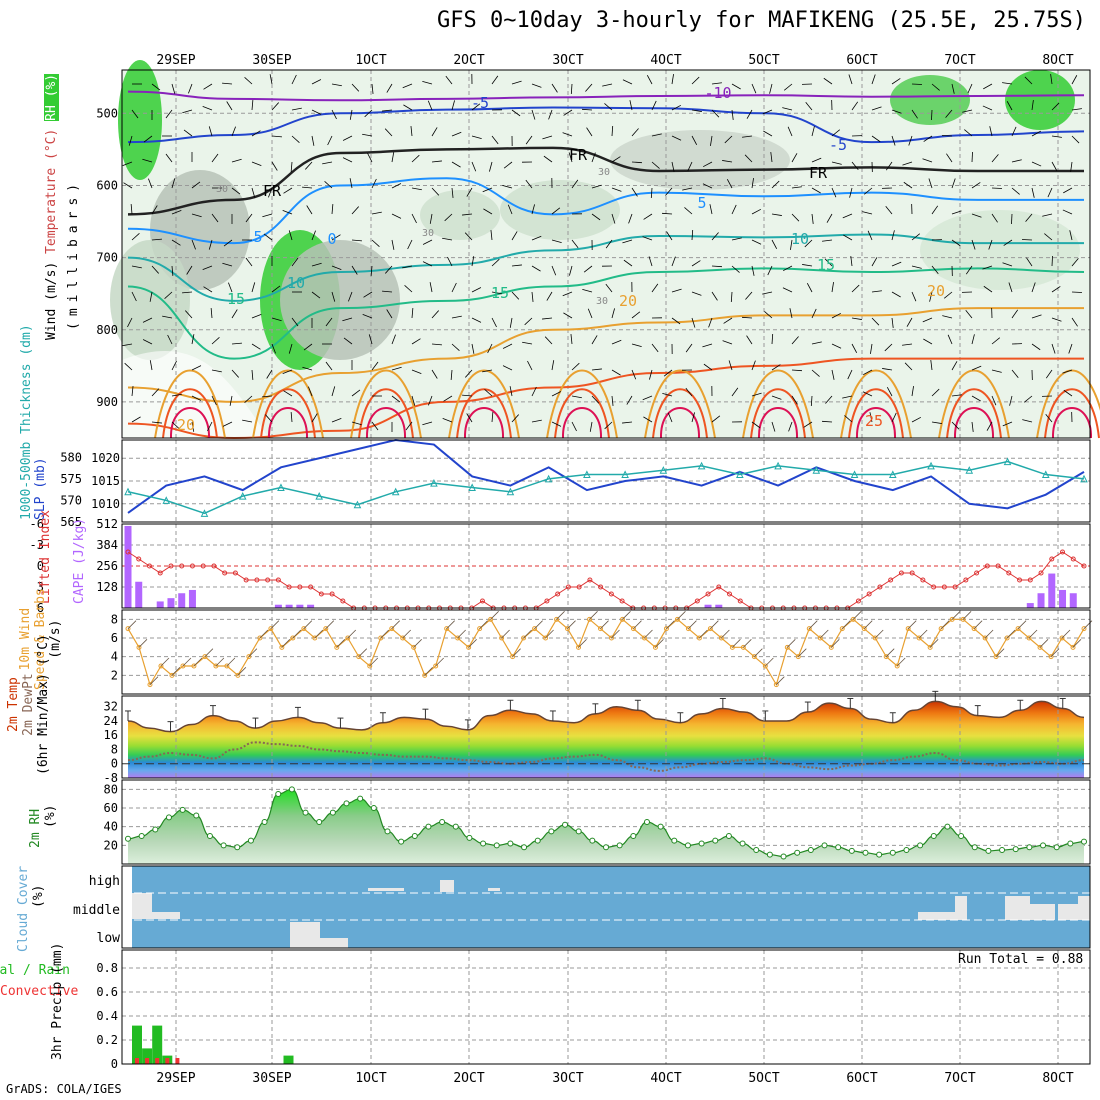  Describe the element at coordinates (606, 716) in the screenshot. I see `temp-line` at that location.